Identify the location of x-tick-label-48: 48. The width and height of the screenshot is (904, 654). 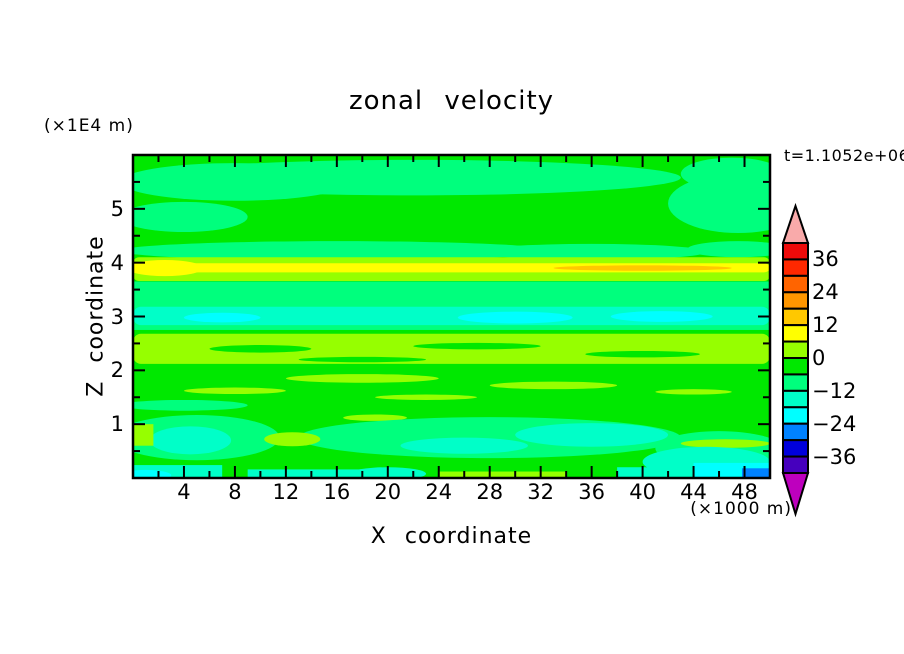
(744, 492).